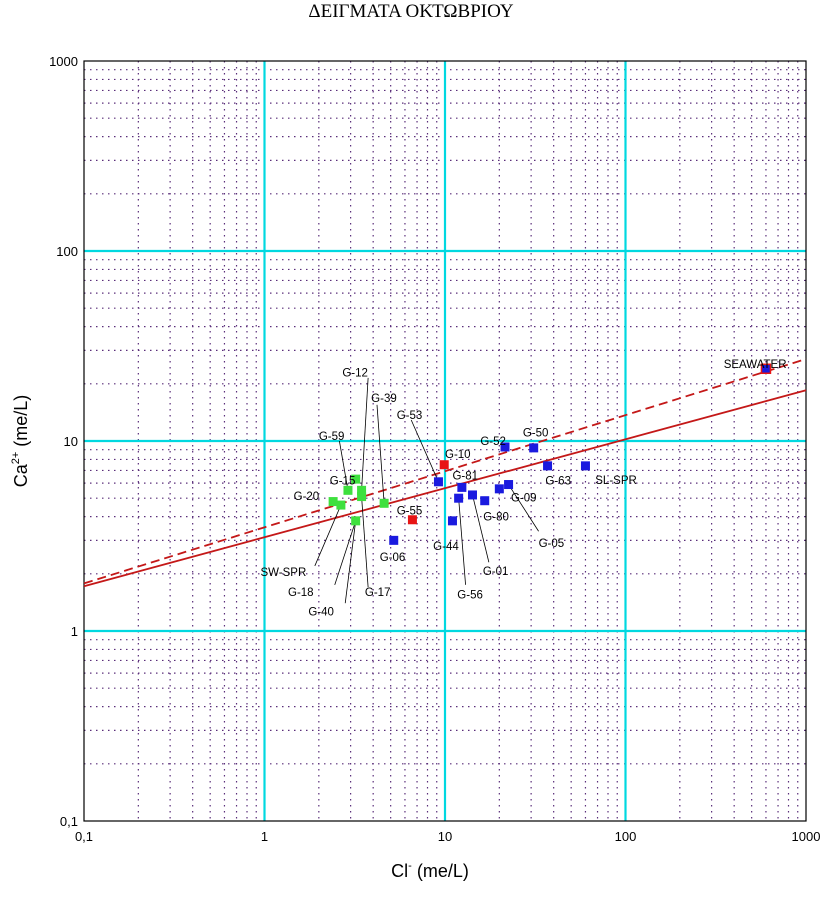 The height and width of the screenshot is (901, 838). What do you see at coordinates (69, 821) in the screenshot?
I see `y-tick-label: 0,1` at bounding box center [69, 821].